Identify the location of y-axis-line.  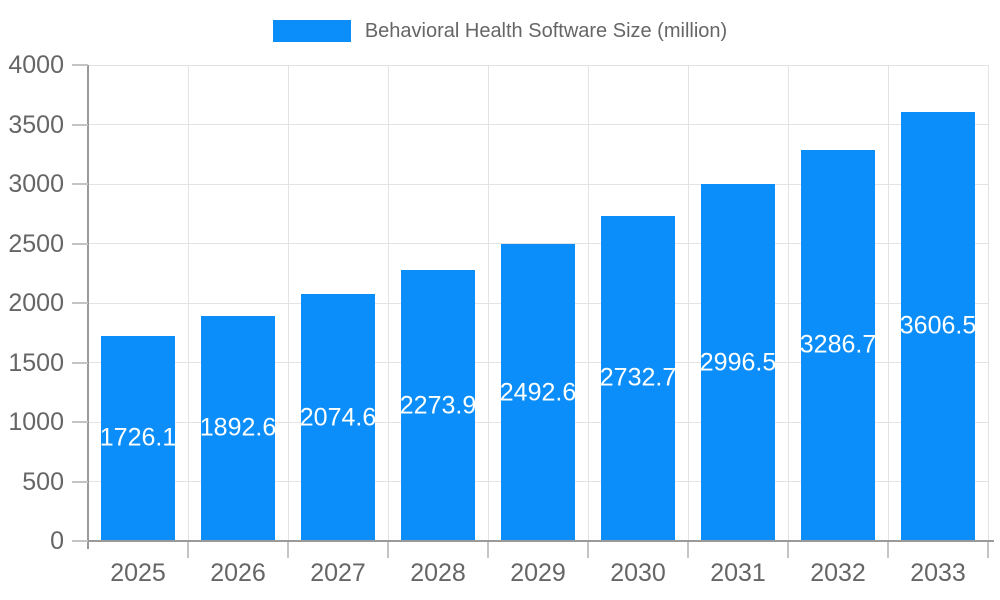
(88, 307).